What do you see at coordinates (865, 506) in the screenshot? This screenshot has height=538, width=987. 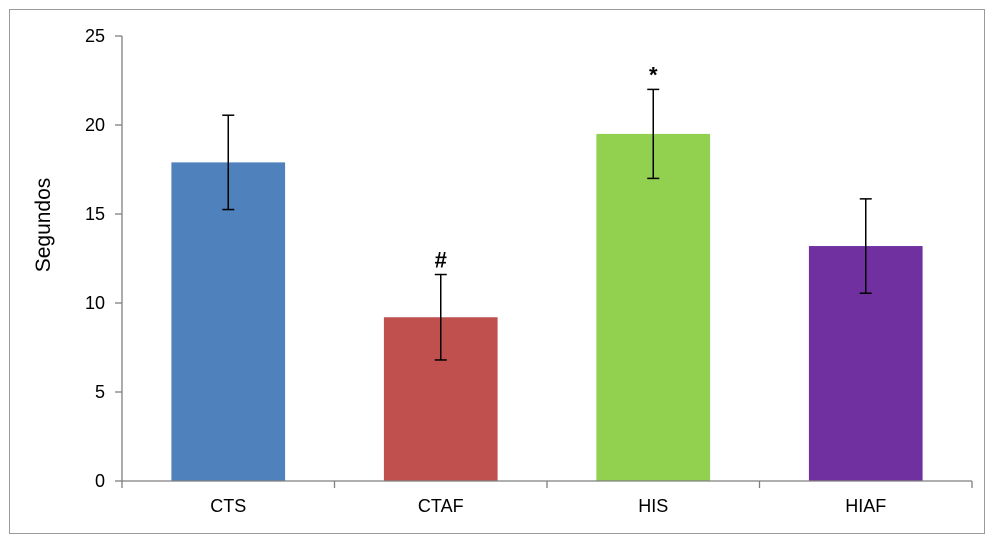 I see `x-tick-label-hiaf: HIAF` at bounding box center [865, 506].